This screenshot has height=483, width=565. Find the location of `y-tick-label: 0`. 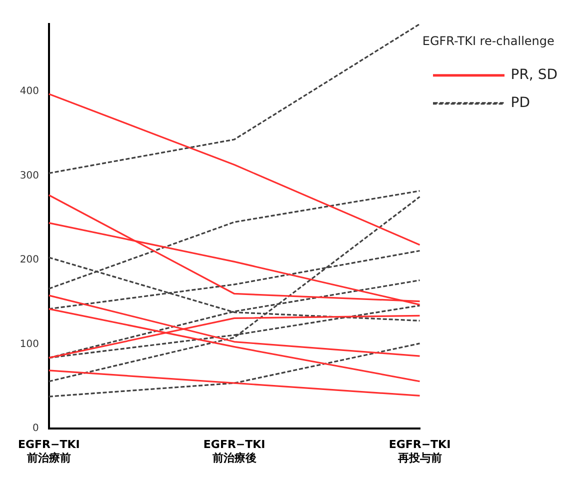

y-tick-label: 0 is located at coordinates (35, 428).